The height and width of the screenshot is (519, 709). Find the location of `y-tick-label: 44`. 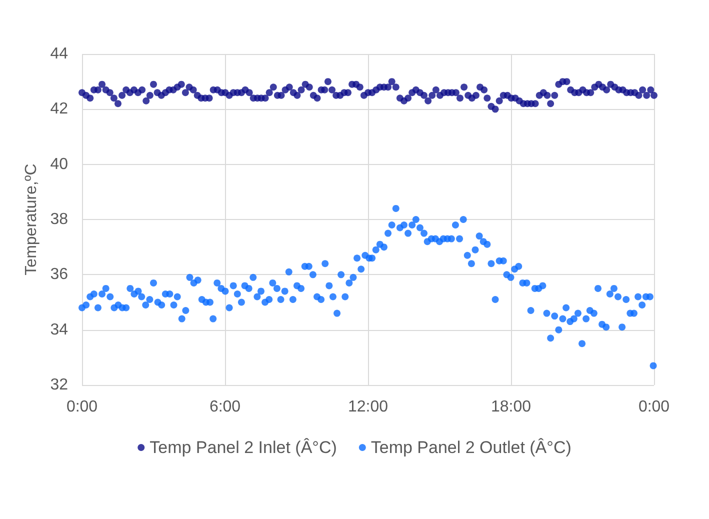

y-tick-label: 44 is located at coordinates (59, 54).